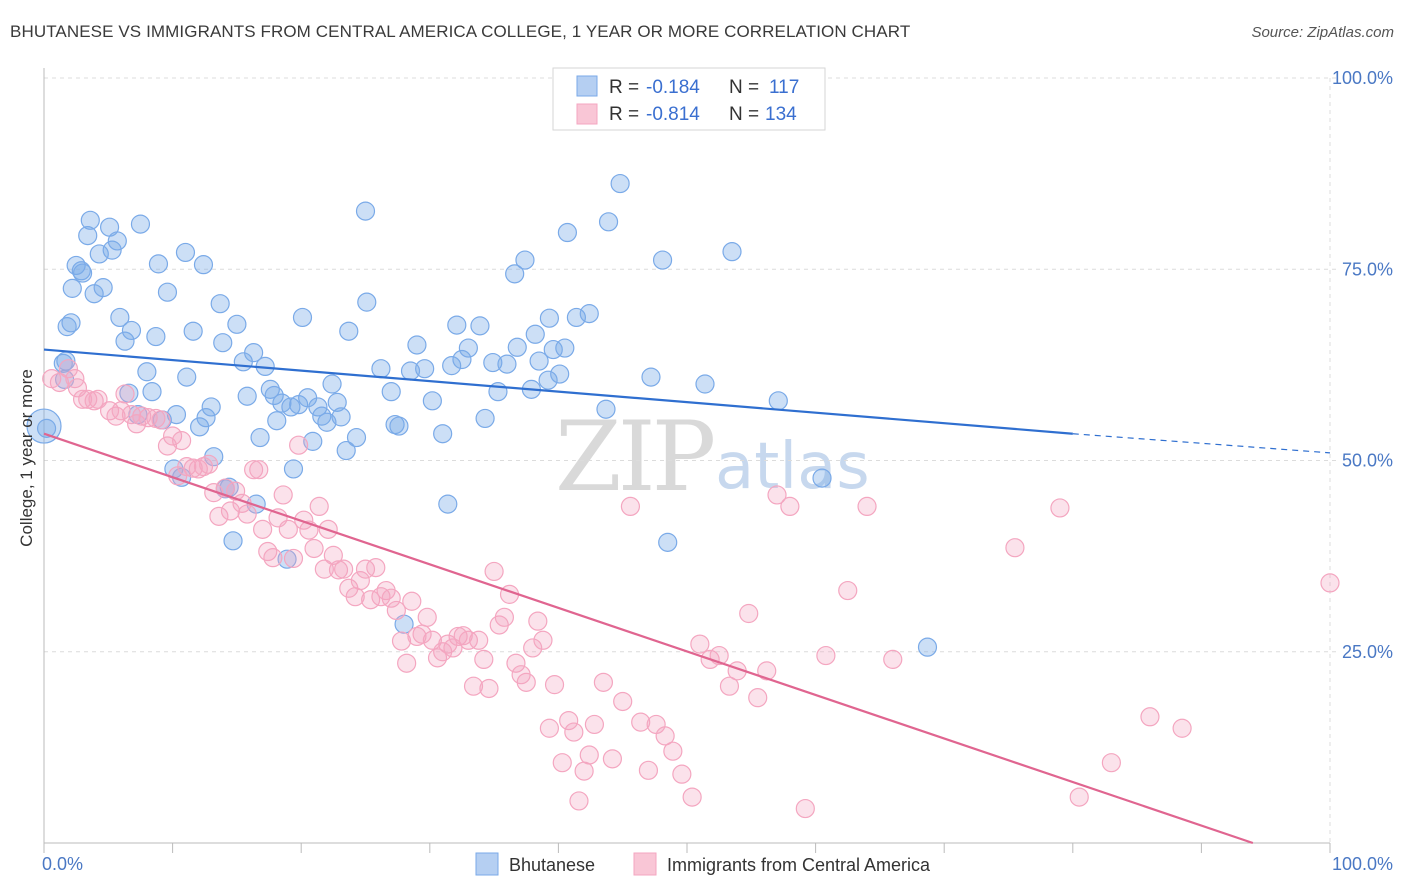  I want to click on x-tick-label-max: 100.0%, so click(1362, 864).